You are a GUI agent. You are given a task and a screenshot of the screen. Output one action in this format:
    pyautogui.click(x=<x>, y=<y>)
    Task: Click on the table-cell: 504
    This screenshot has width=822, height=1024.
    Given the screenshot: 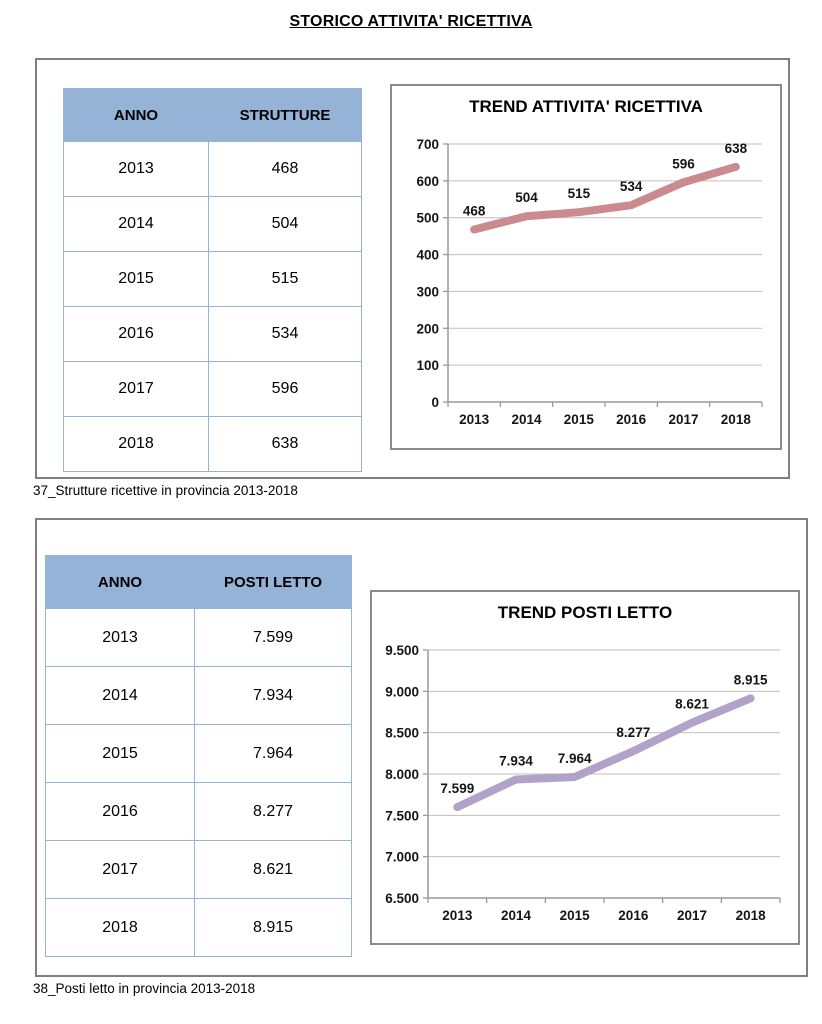 What is the action you would take?
    pyautogui.click(x=285, y=224)
    